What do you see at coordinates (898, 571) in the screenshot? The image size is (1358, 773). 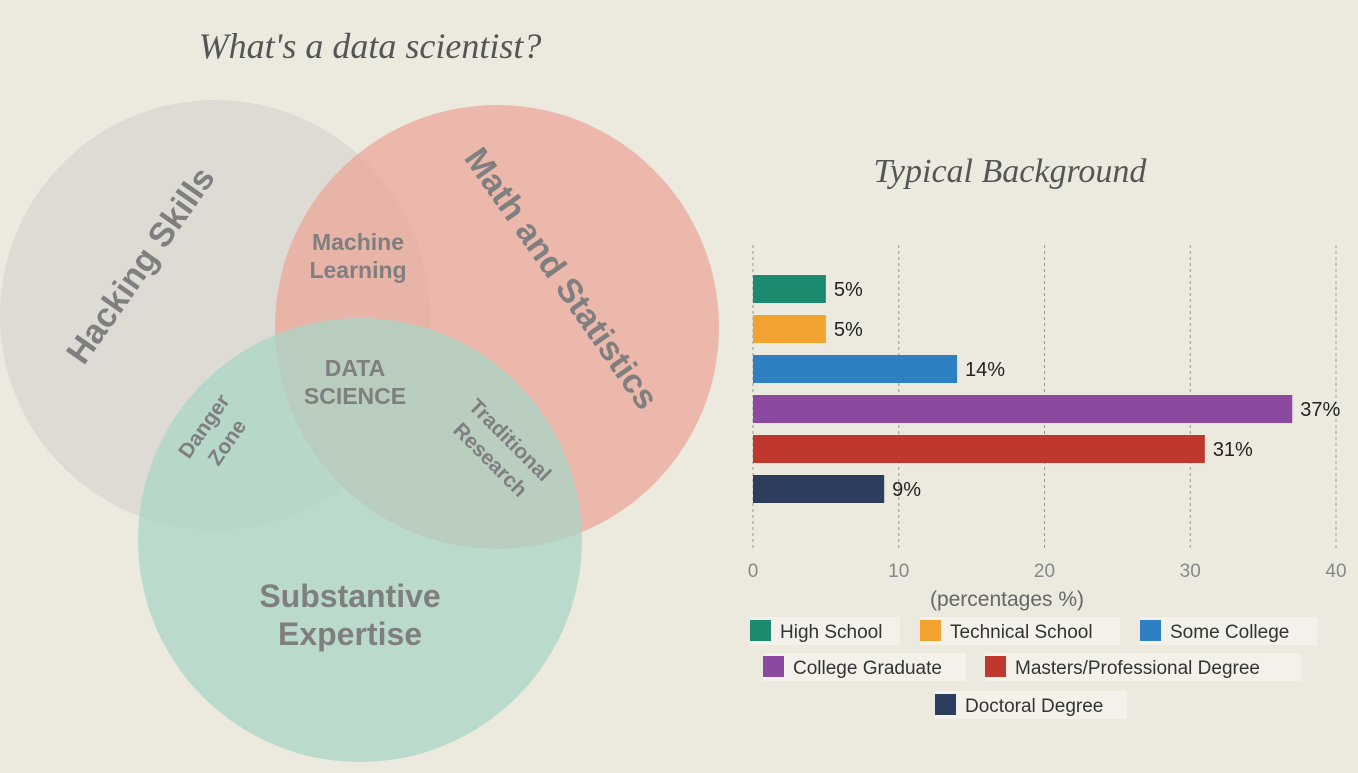 I see `x-tick-label: 10` at bounding box center [898, 571].